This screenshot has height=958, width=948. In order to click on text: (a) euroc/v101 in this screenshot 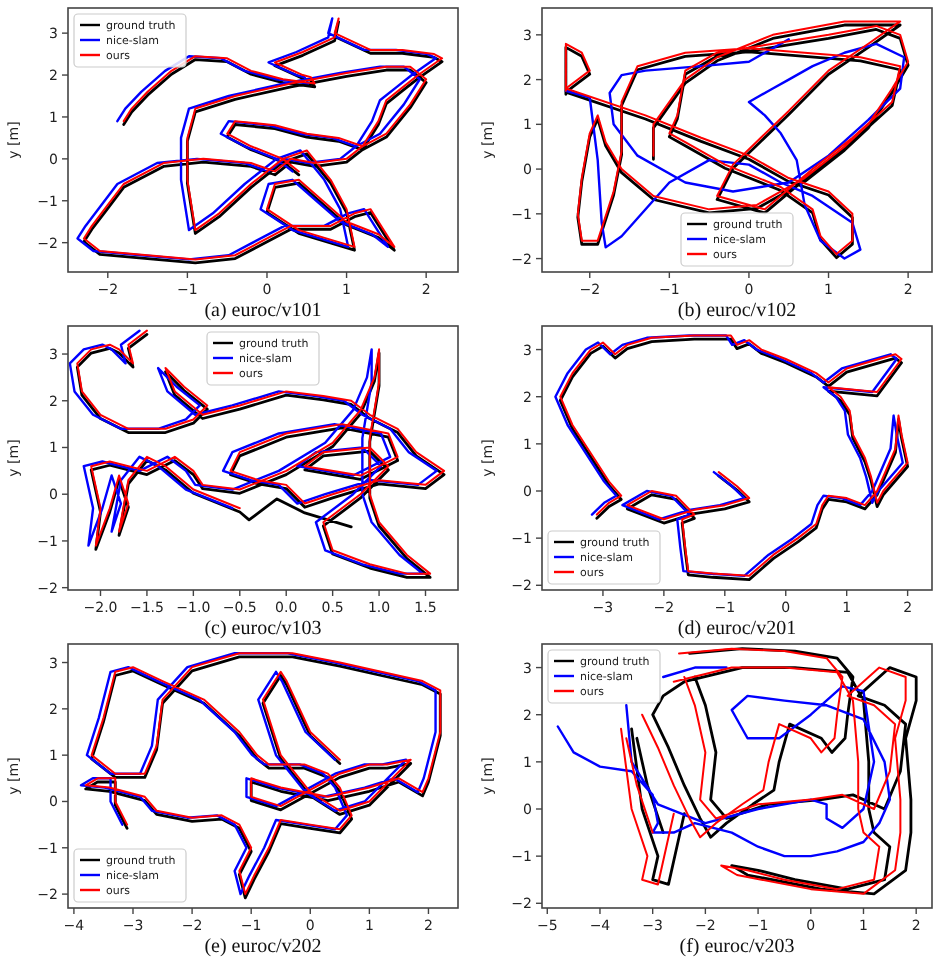, I will do `click(263, 311)`.